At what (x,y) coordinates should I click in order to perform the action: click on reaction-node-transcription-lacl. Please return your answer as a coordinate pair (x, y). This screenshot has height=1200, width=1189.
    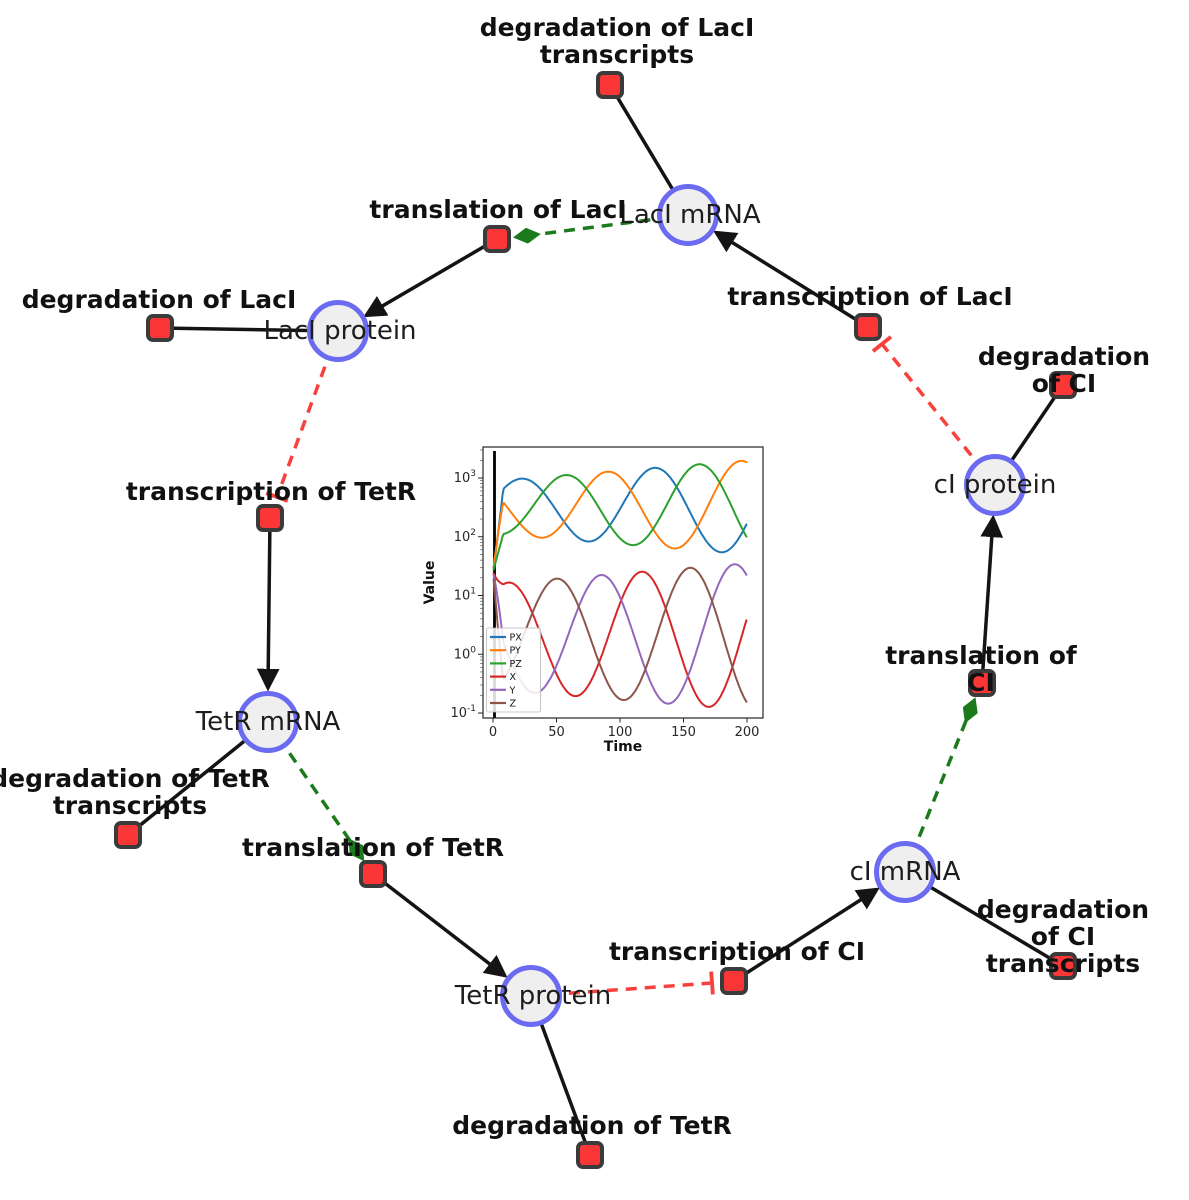
    Looking at the image, I should click on (868, 327).